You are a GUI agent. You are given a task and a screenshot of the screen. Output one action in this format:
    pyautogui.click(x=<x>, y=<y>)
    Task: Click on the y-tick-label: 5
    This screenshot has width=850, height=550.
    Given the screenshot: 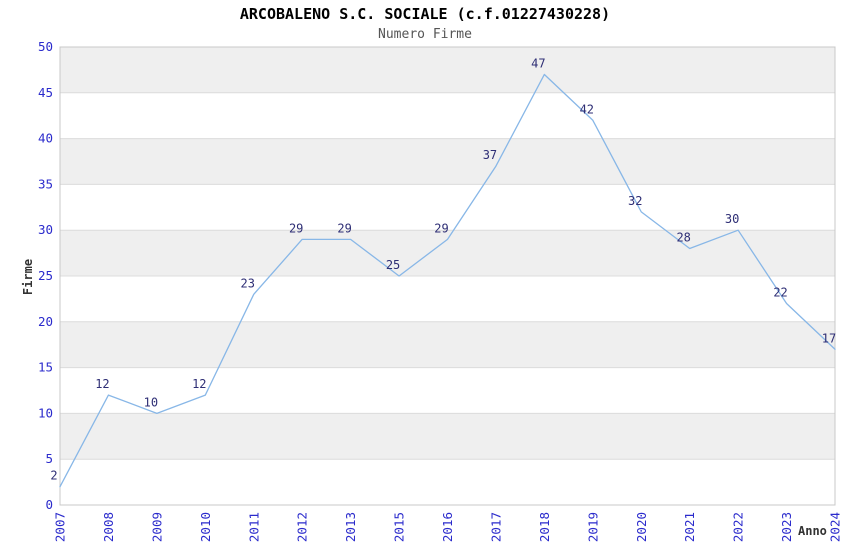 What is the action you would take?
    pyautogui.click(x=49, y=458)
    